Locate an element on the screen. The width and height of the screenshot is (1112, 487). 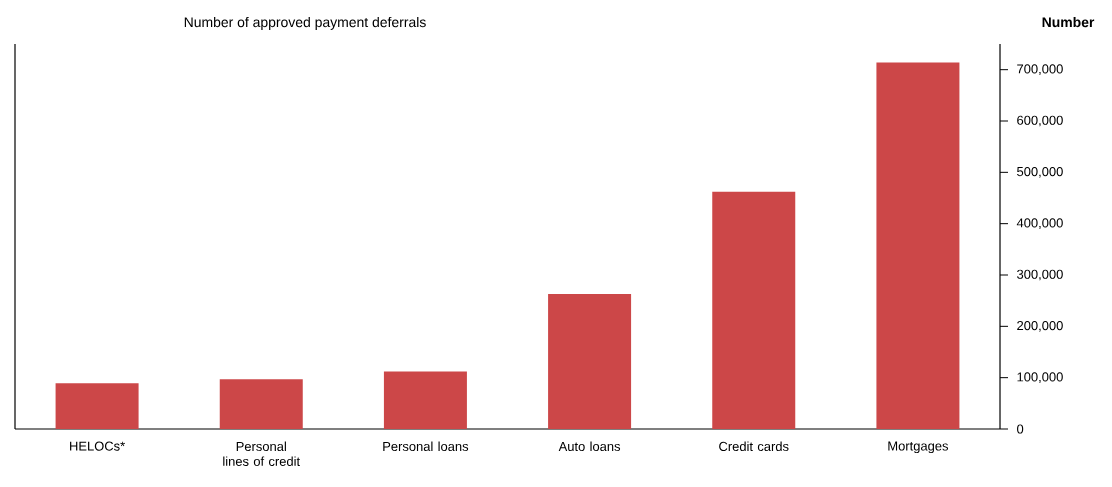
y-axis-title: Number is located at coordinates (1068, 22).